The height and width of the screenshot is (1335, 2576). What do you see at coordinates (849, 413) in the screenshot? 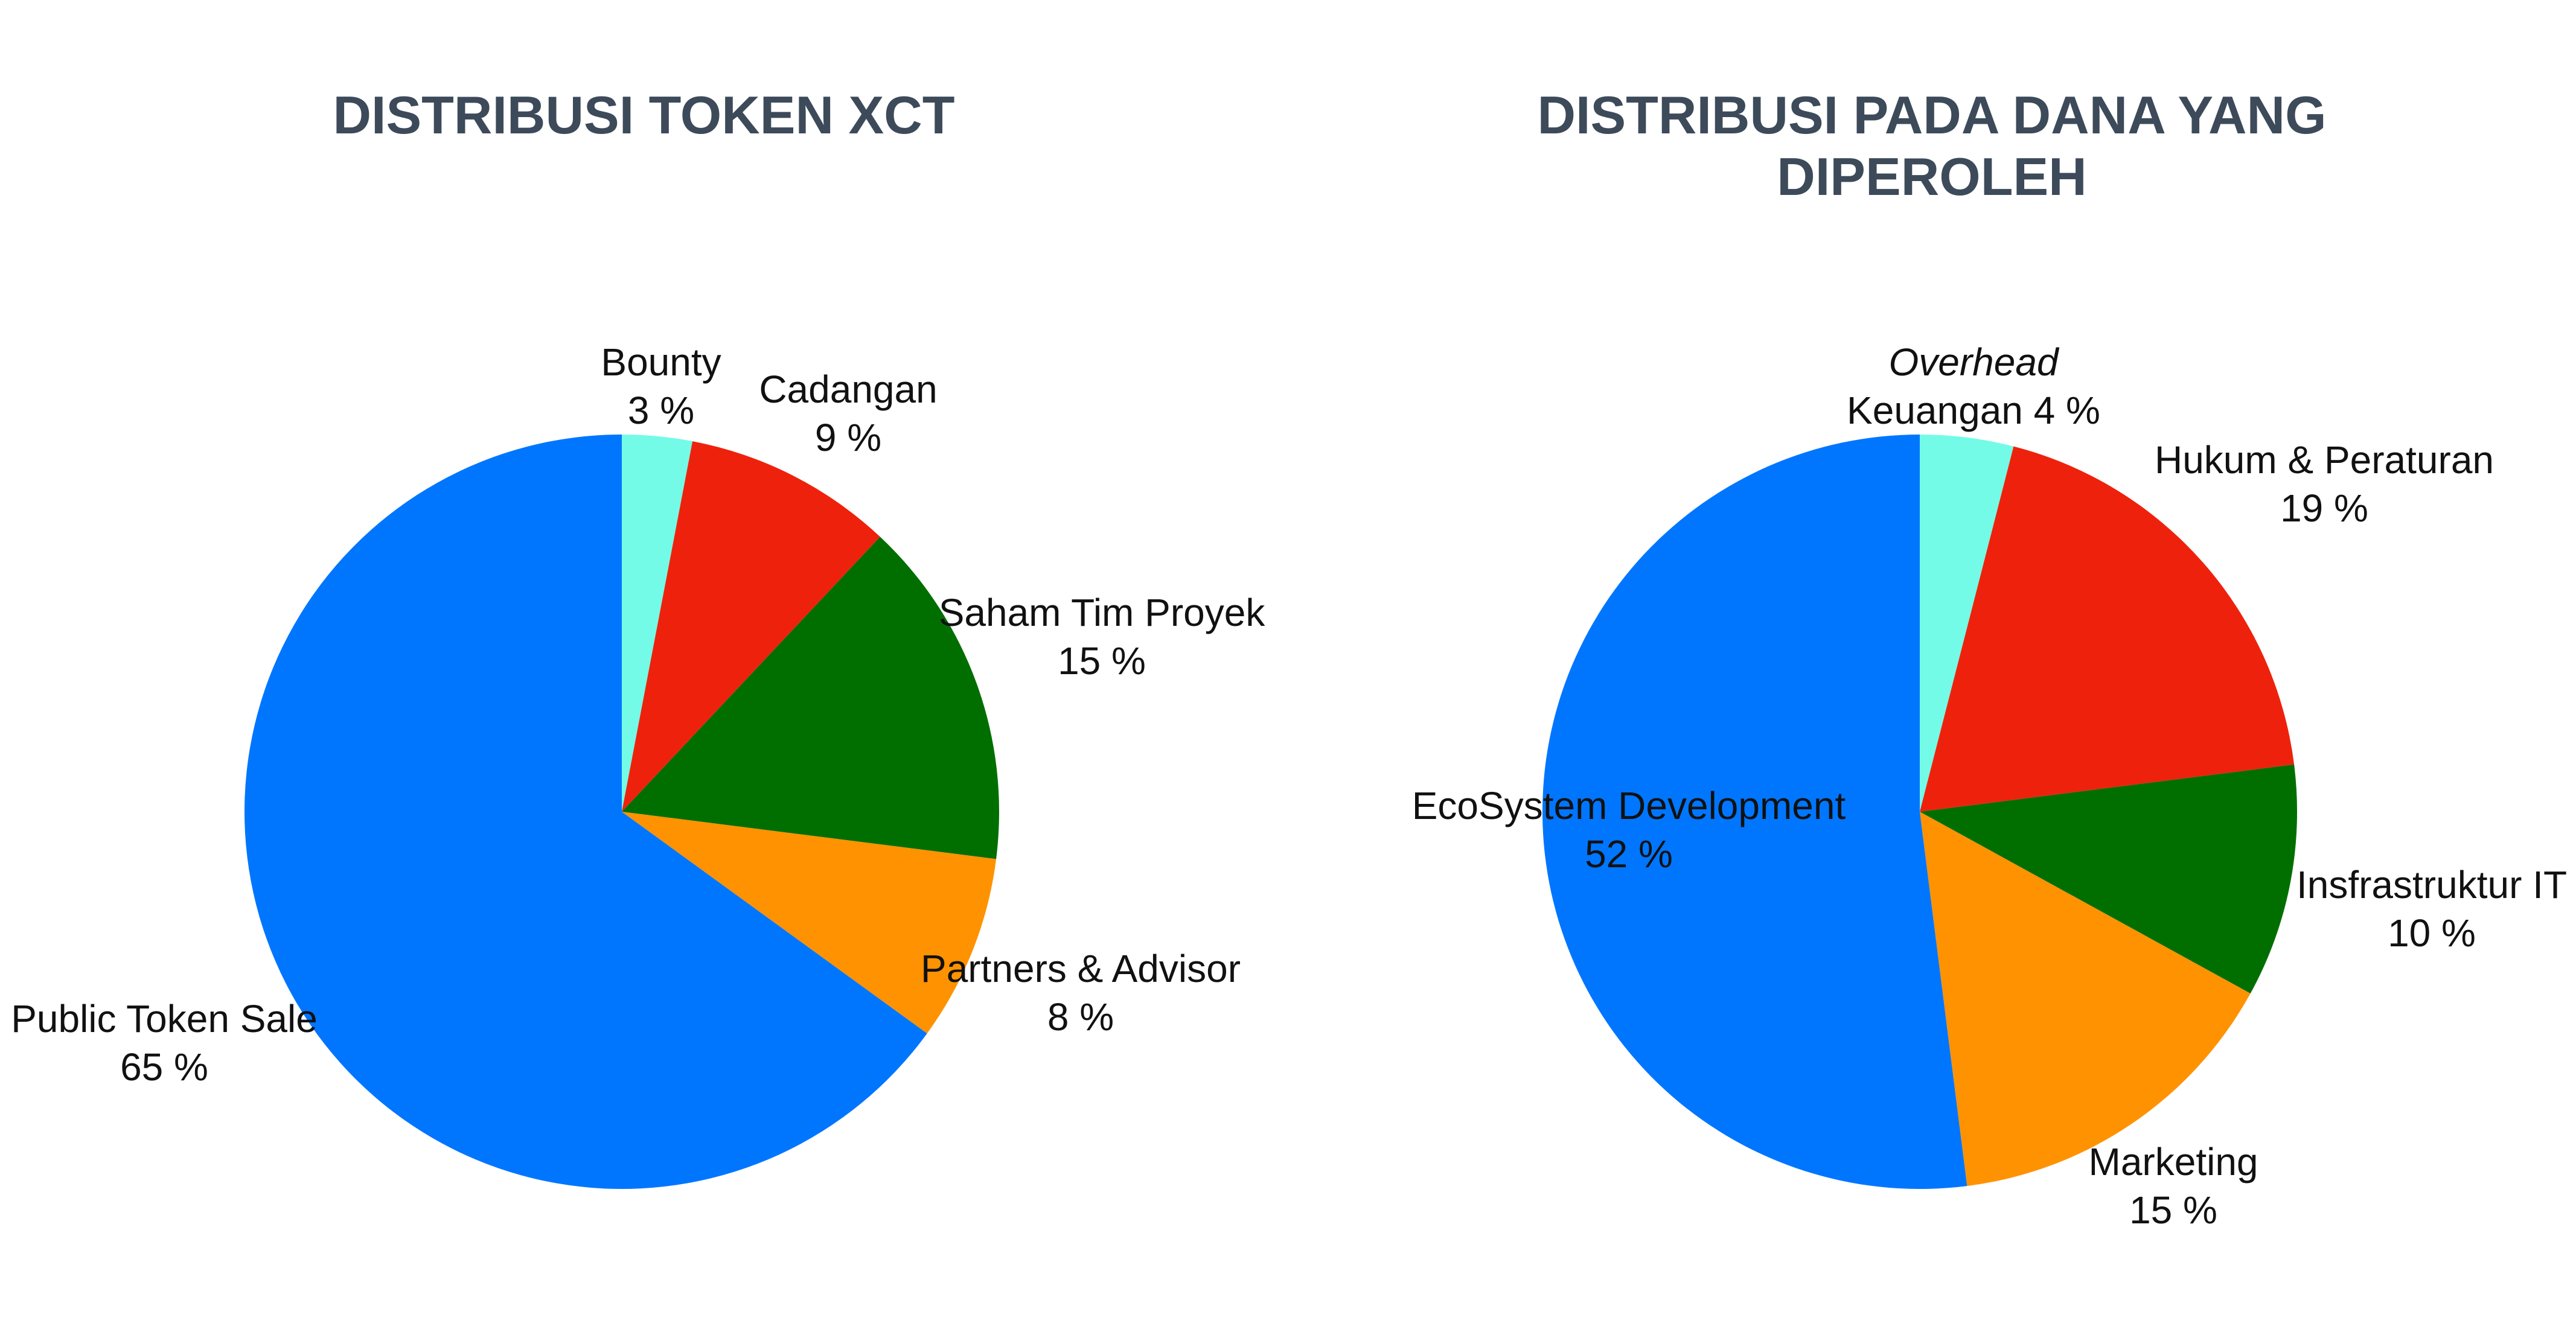
I see `slice-label-cadangan: Cadangan 9 %` at bounding box center [849, 413].